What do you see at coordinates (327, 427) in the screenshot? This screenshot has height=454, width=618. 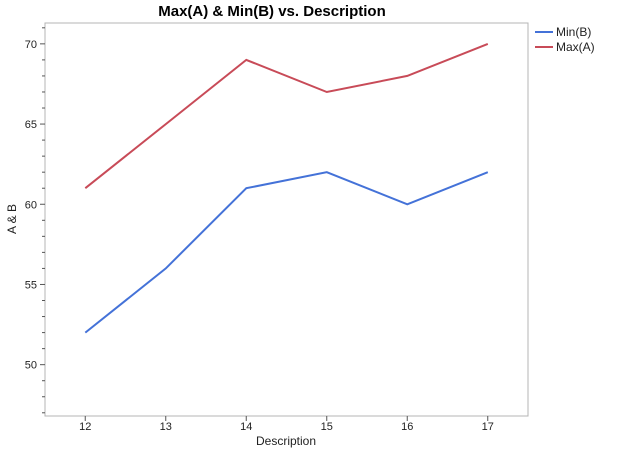 I see `x-tick-label: 15` at bounding box center [327, 427].